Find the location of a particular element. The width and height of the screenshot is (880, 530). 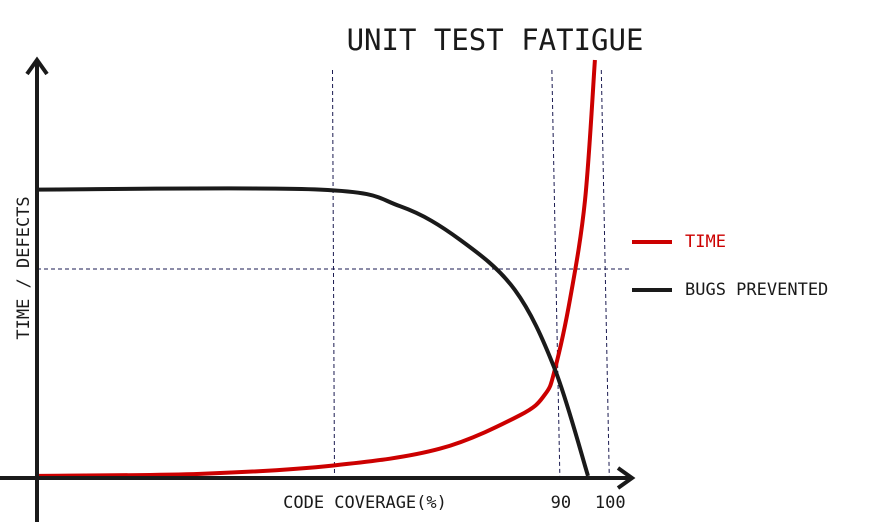

x-tick-label: 100 is located at coordinates (610, 503).